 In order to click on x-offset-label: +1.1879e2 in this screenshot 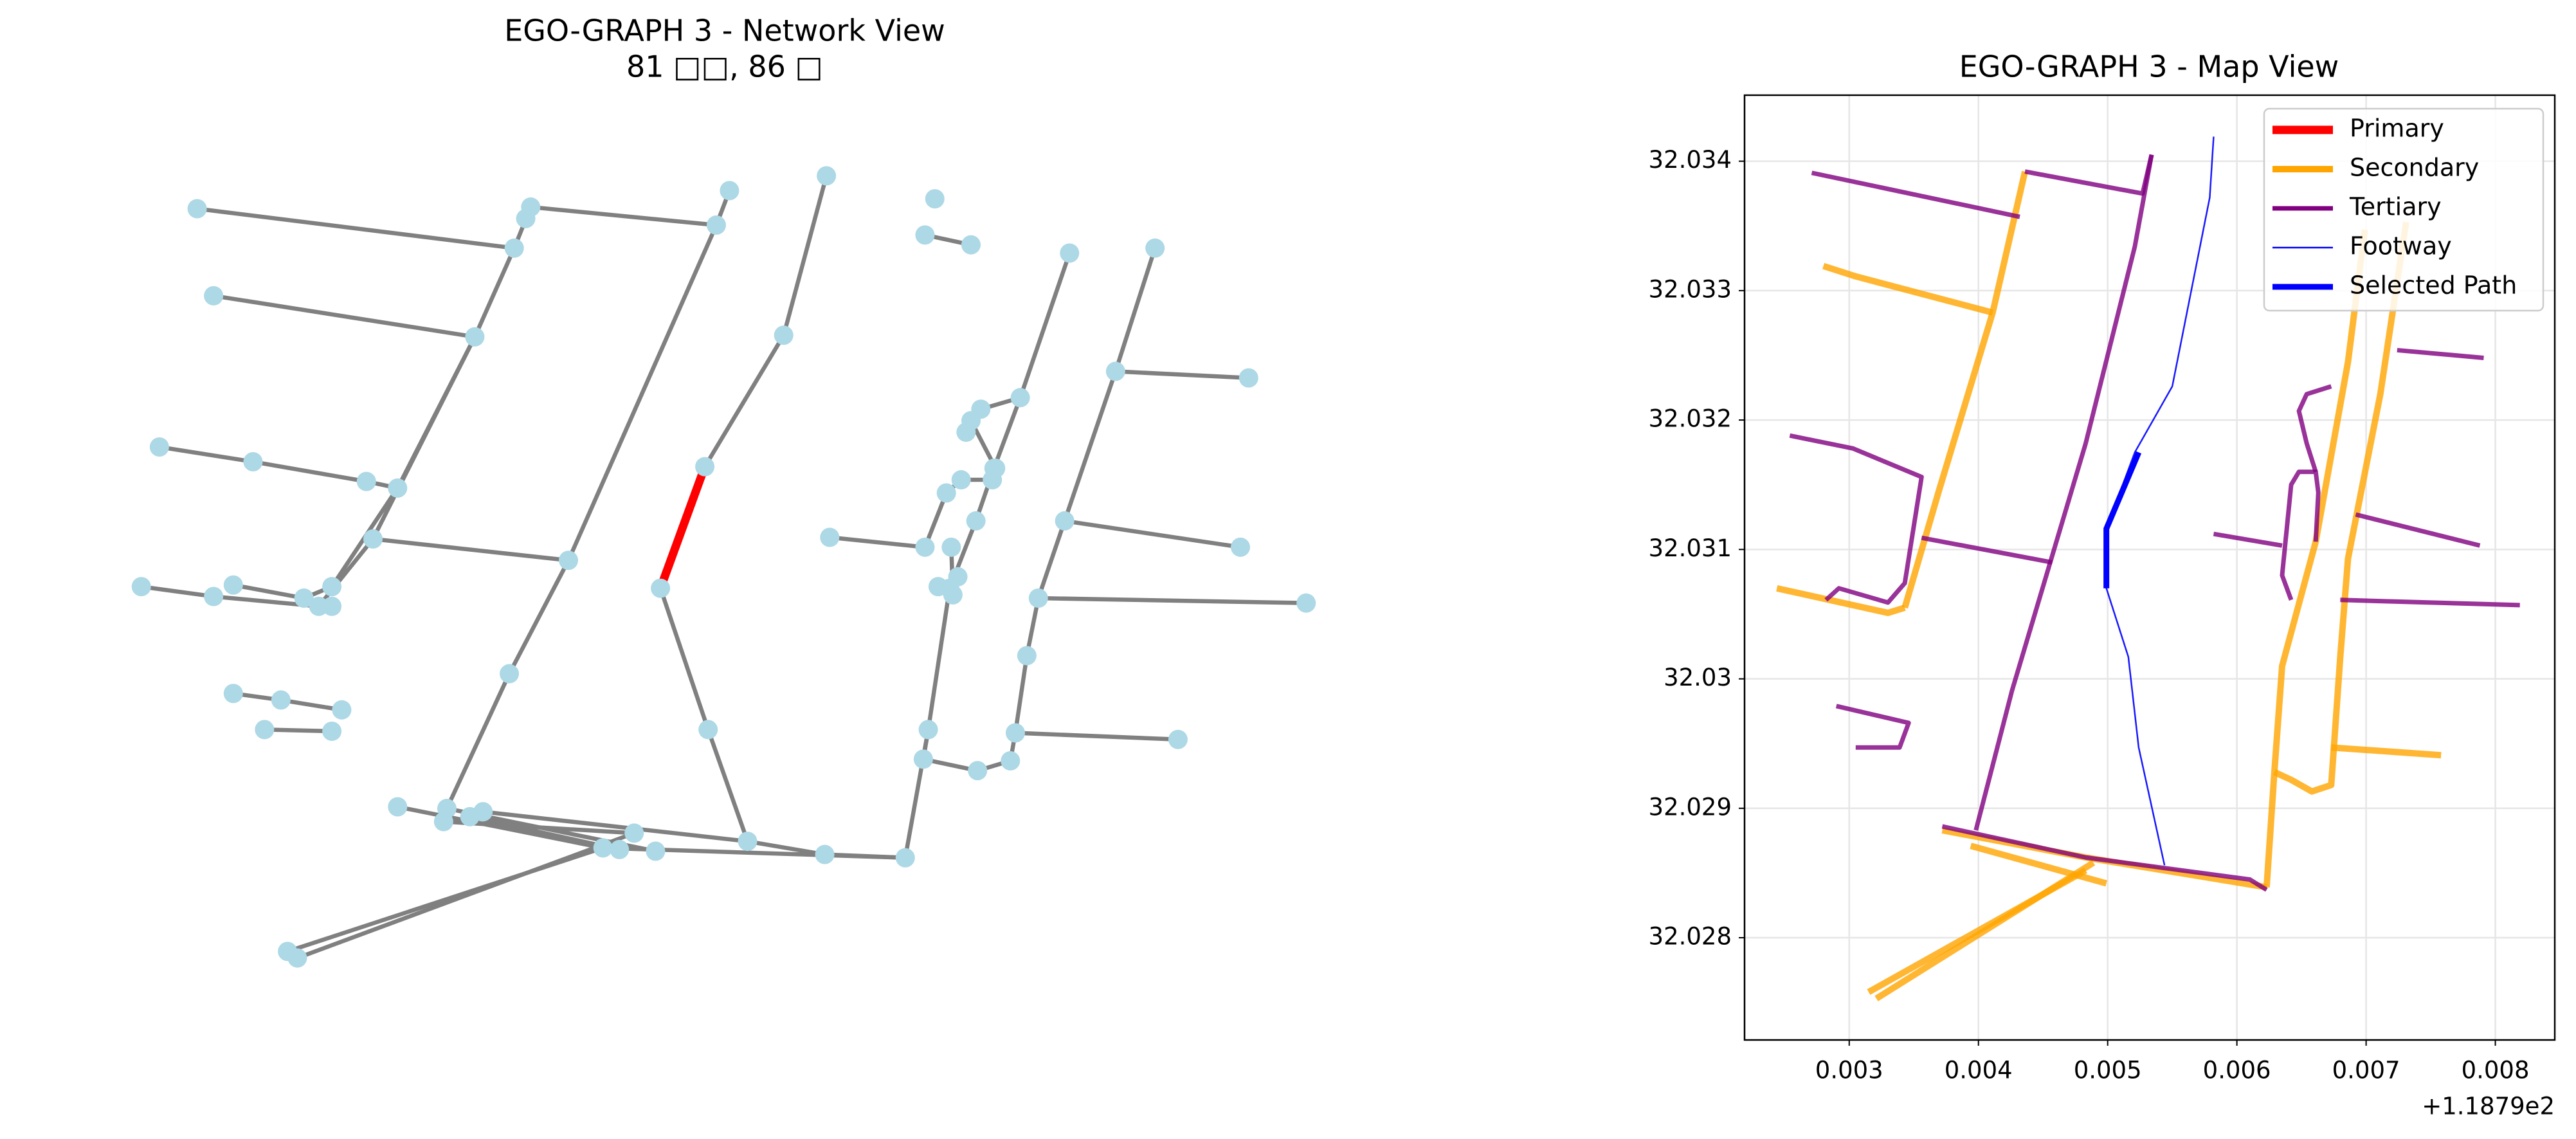, I will do `click(2488, 1106)`.